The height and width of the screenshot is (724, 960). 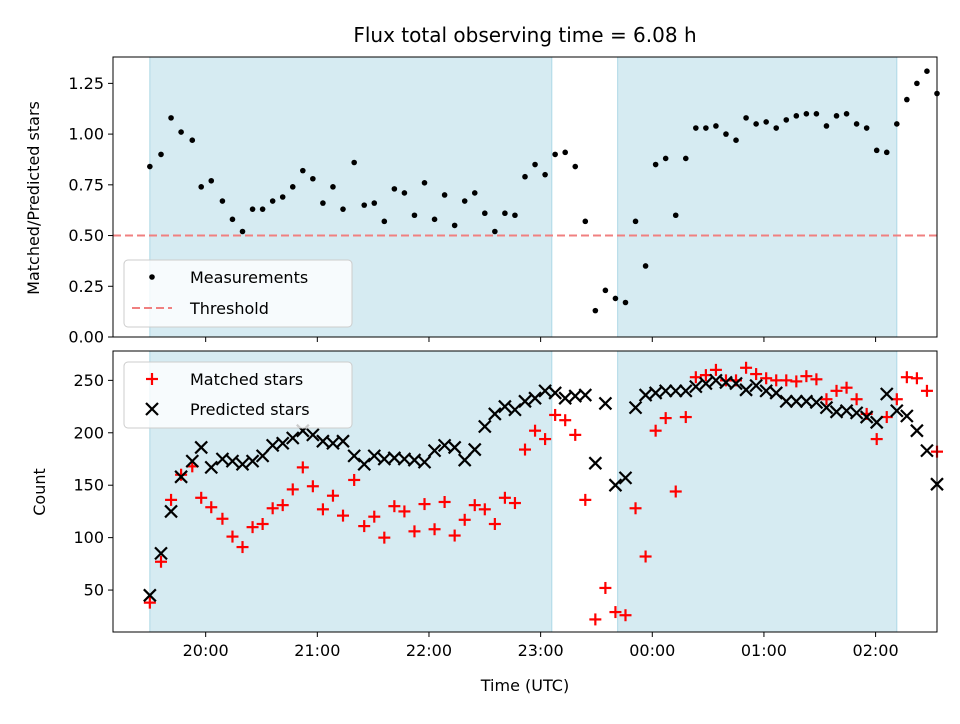 I want to click on count-y-tick-label: 100, so click(x=88, y=537).